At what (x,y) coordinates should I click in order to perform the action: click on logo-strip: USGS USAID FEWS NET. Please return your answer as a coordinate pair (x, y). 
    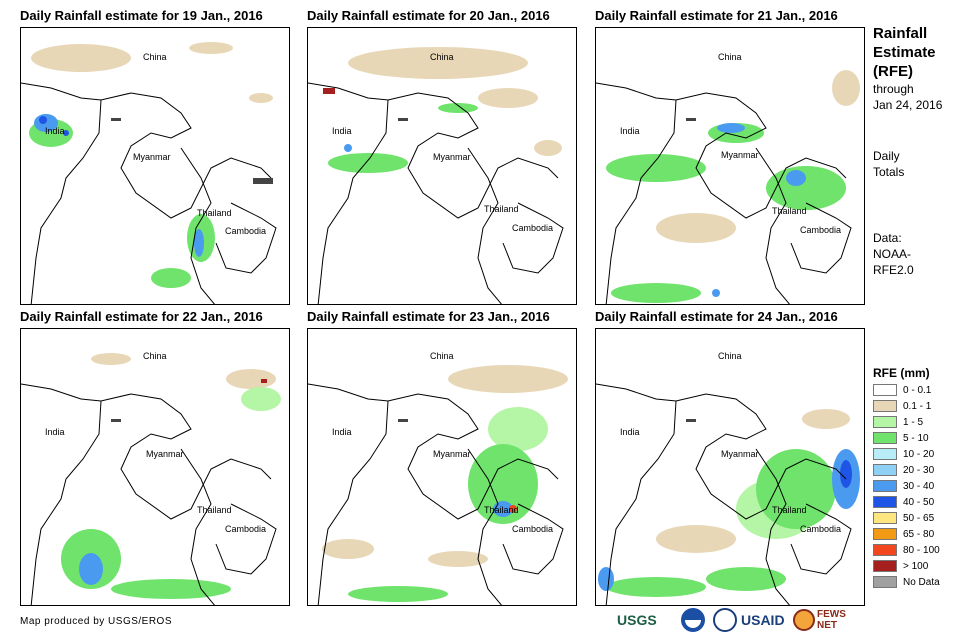
    Looking at the image, I should click on (739, 620).